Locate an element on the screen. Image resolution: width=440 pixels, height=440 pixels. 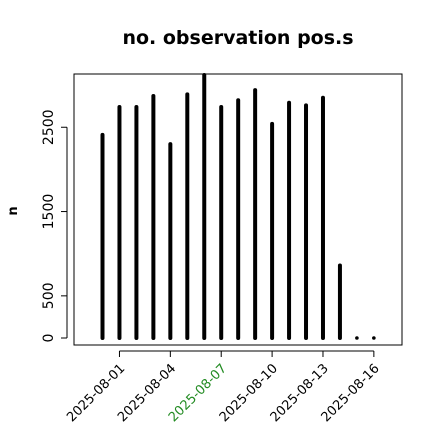
chart-title: no. observation pos.s is located at coordinates (237, 38).